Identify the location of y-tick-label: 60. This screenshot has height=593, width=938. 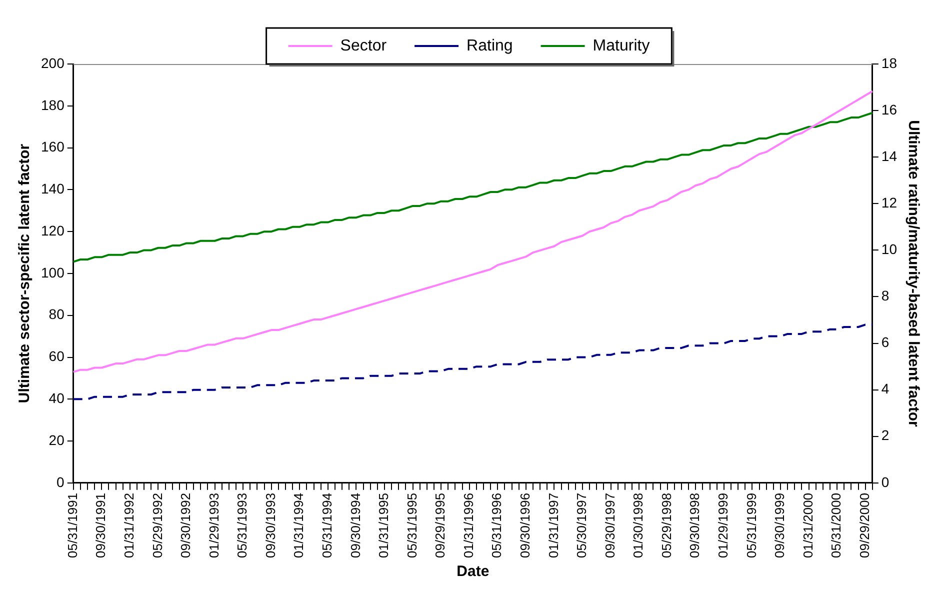
(56, 356).